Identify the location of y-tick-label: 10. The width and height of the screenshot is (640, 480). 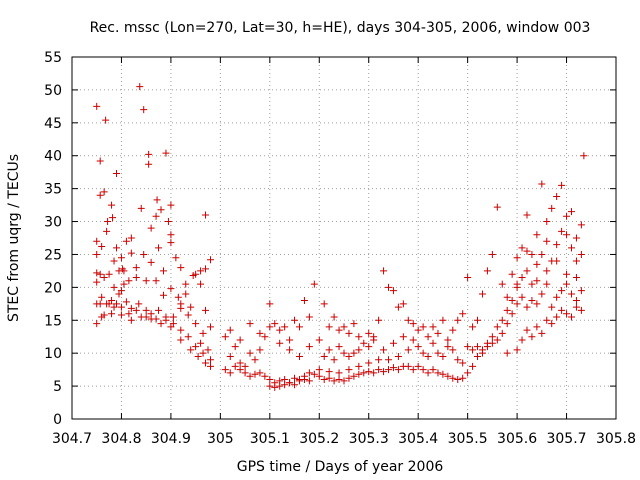
(53, 354).